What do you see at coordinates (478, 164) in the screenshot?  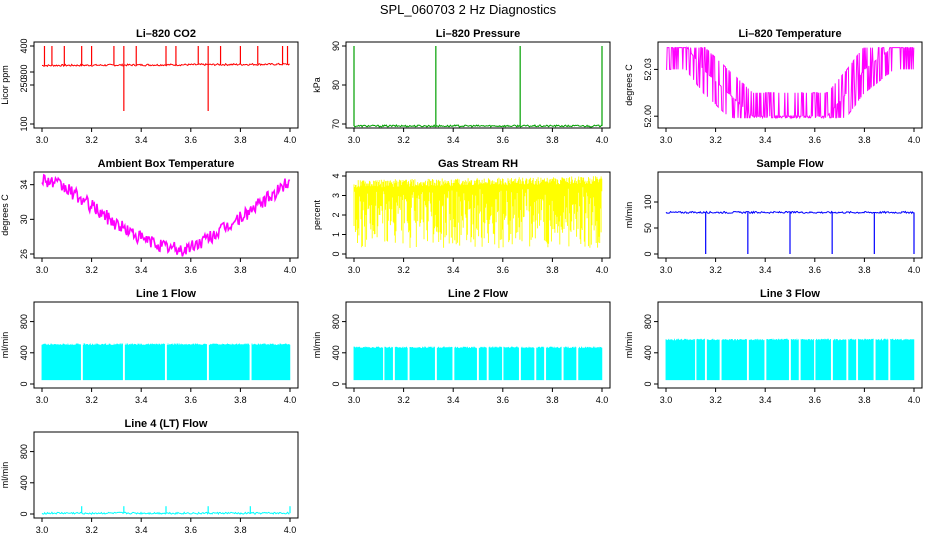 I see `chart-title: Gas Stream RH` at bounding box center [478, 164].